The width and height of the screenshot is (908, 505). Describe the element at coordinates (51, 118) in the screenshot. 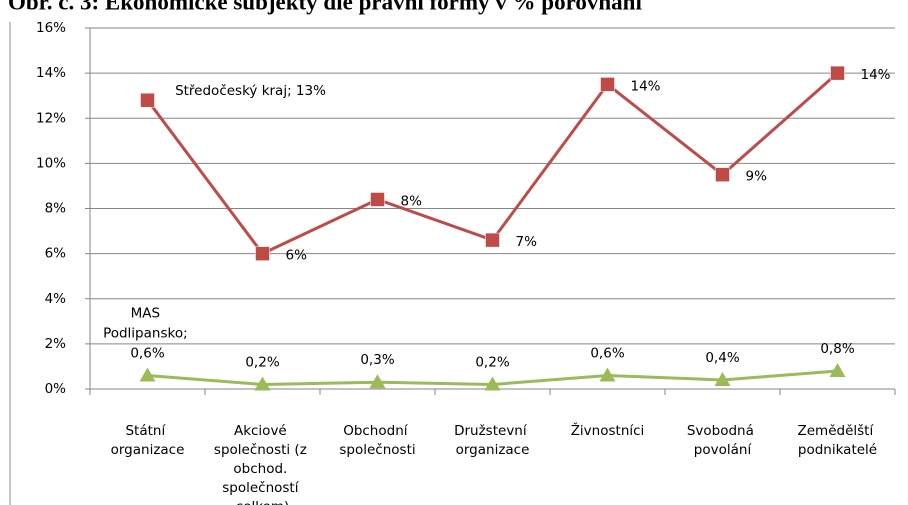

I see `y-tick-label: 12%` at that location.